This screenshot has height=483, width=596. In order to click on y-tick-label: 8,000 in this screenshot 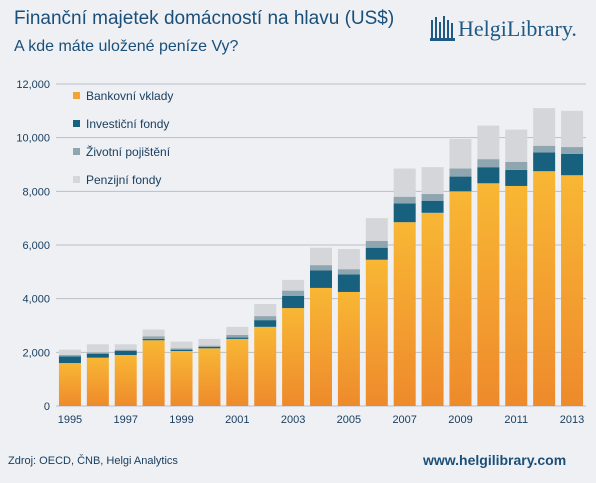, I will do `click(36, 192)`.